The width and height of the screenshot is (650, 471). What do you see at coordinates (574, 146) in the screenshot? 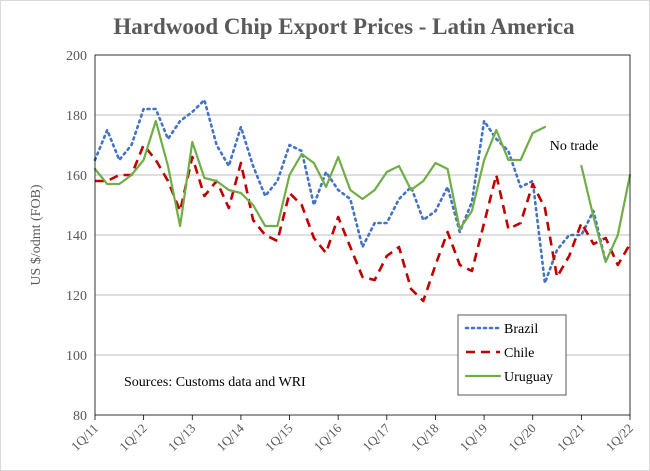
I see `no-trade-annotation: No trade` at bounding box center [574, 146].